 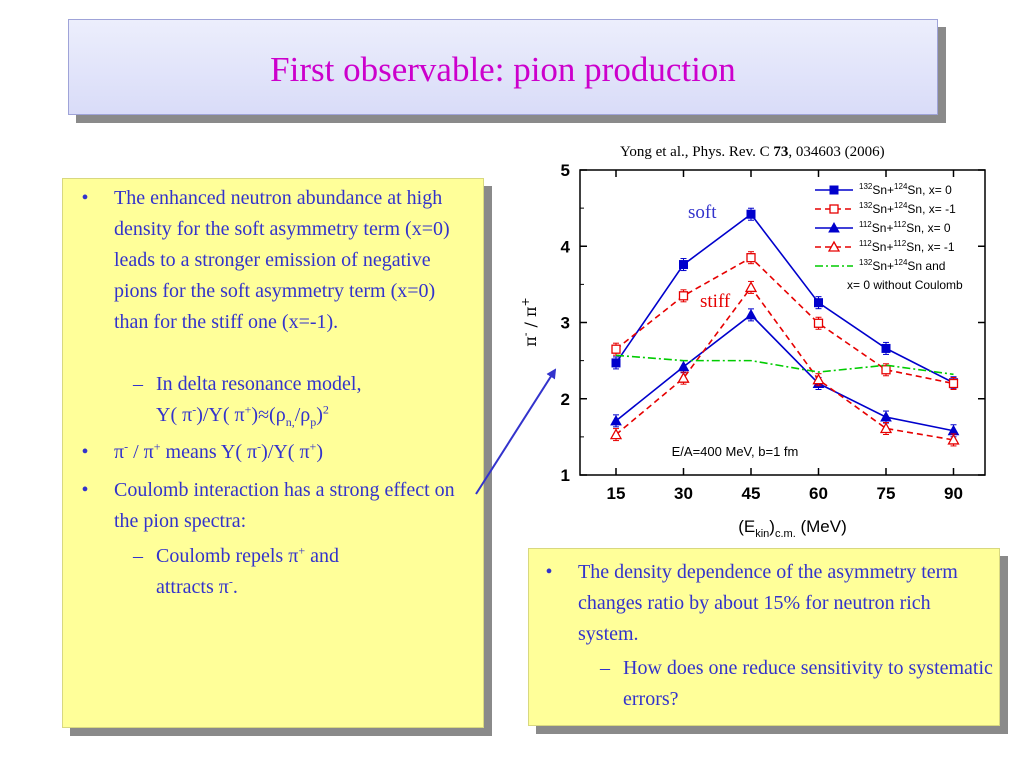 What do you see at coordinates (566, 246) in the screenshot?
I see `y-tick-label: 4` at bounding box center [566, 246].